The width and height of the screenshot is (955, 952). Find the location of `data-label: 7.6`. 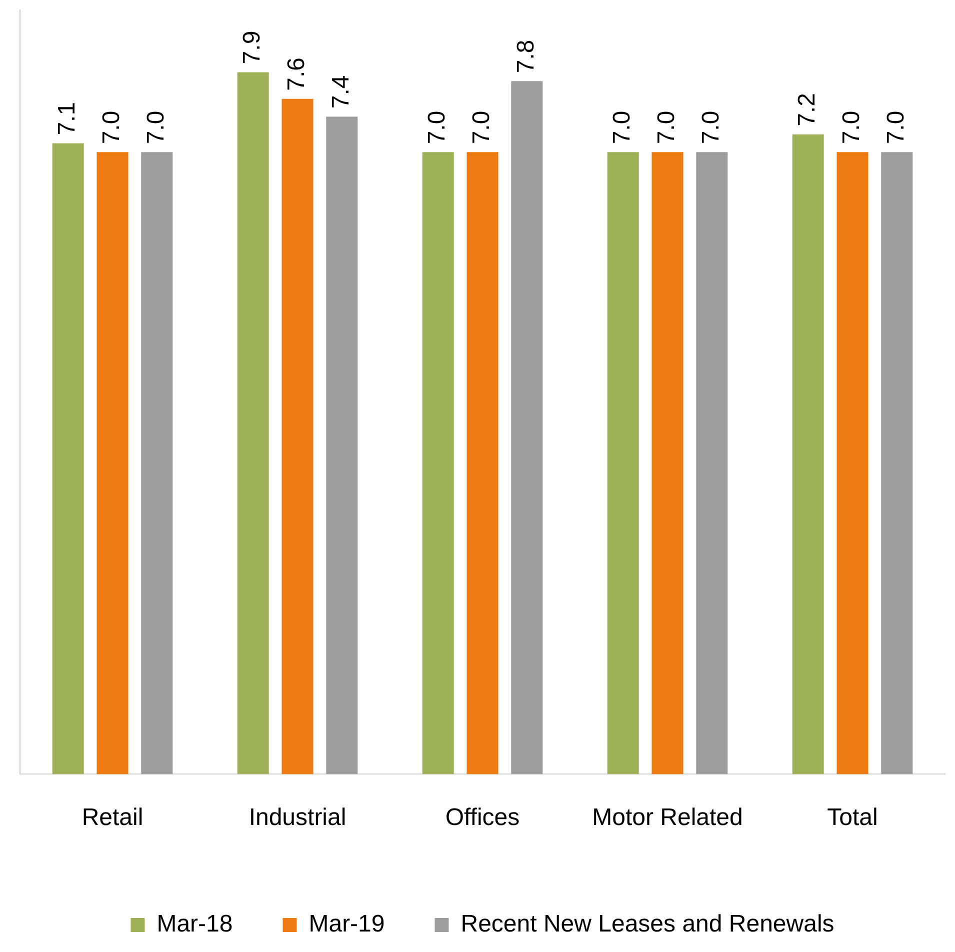

data-label: 7.6 is located at coordinates (296, 74).